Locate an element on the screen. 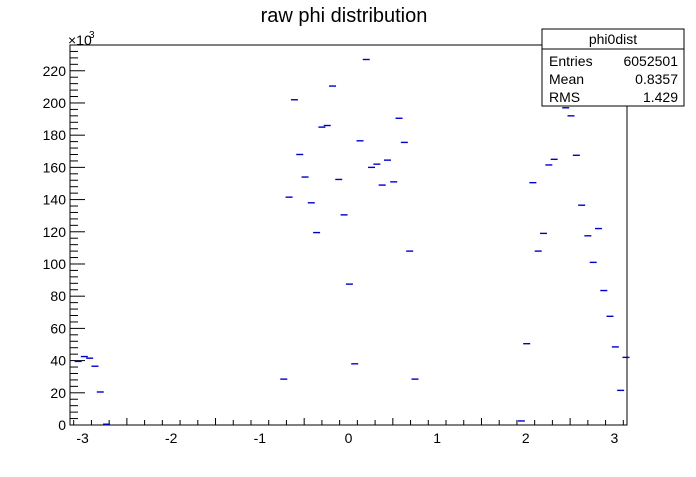 This screenshot has height=477, width=696. x-axis: -3 -2 -1 0 1 2 3 is located at coordinates (348, 432).